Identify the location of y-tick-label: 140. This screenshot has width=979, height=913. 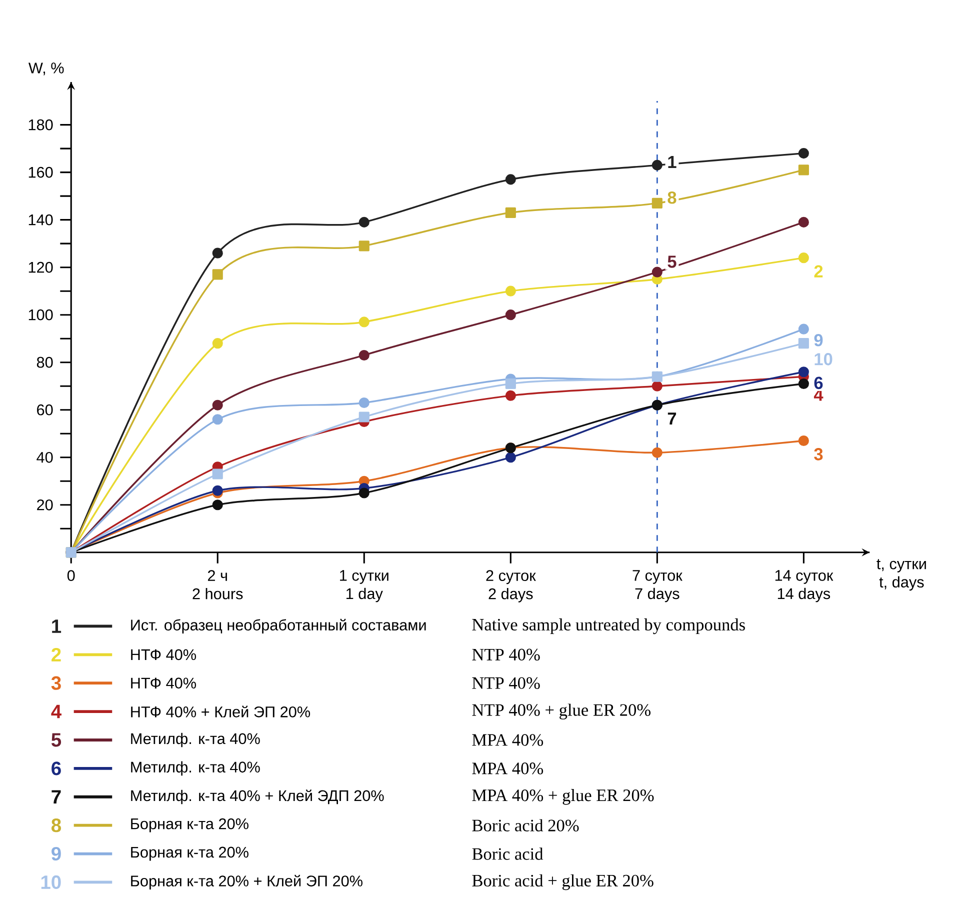
(40, 220).